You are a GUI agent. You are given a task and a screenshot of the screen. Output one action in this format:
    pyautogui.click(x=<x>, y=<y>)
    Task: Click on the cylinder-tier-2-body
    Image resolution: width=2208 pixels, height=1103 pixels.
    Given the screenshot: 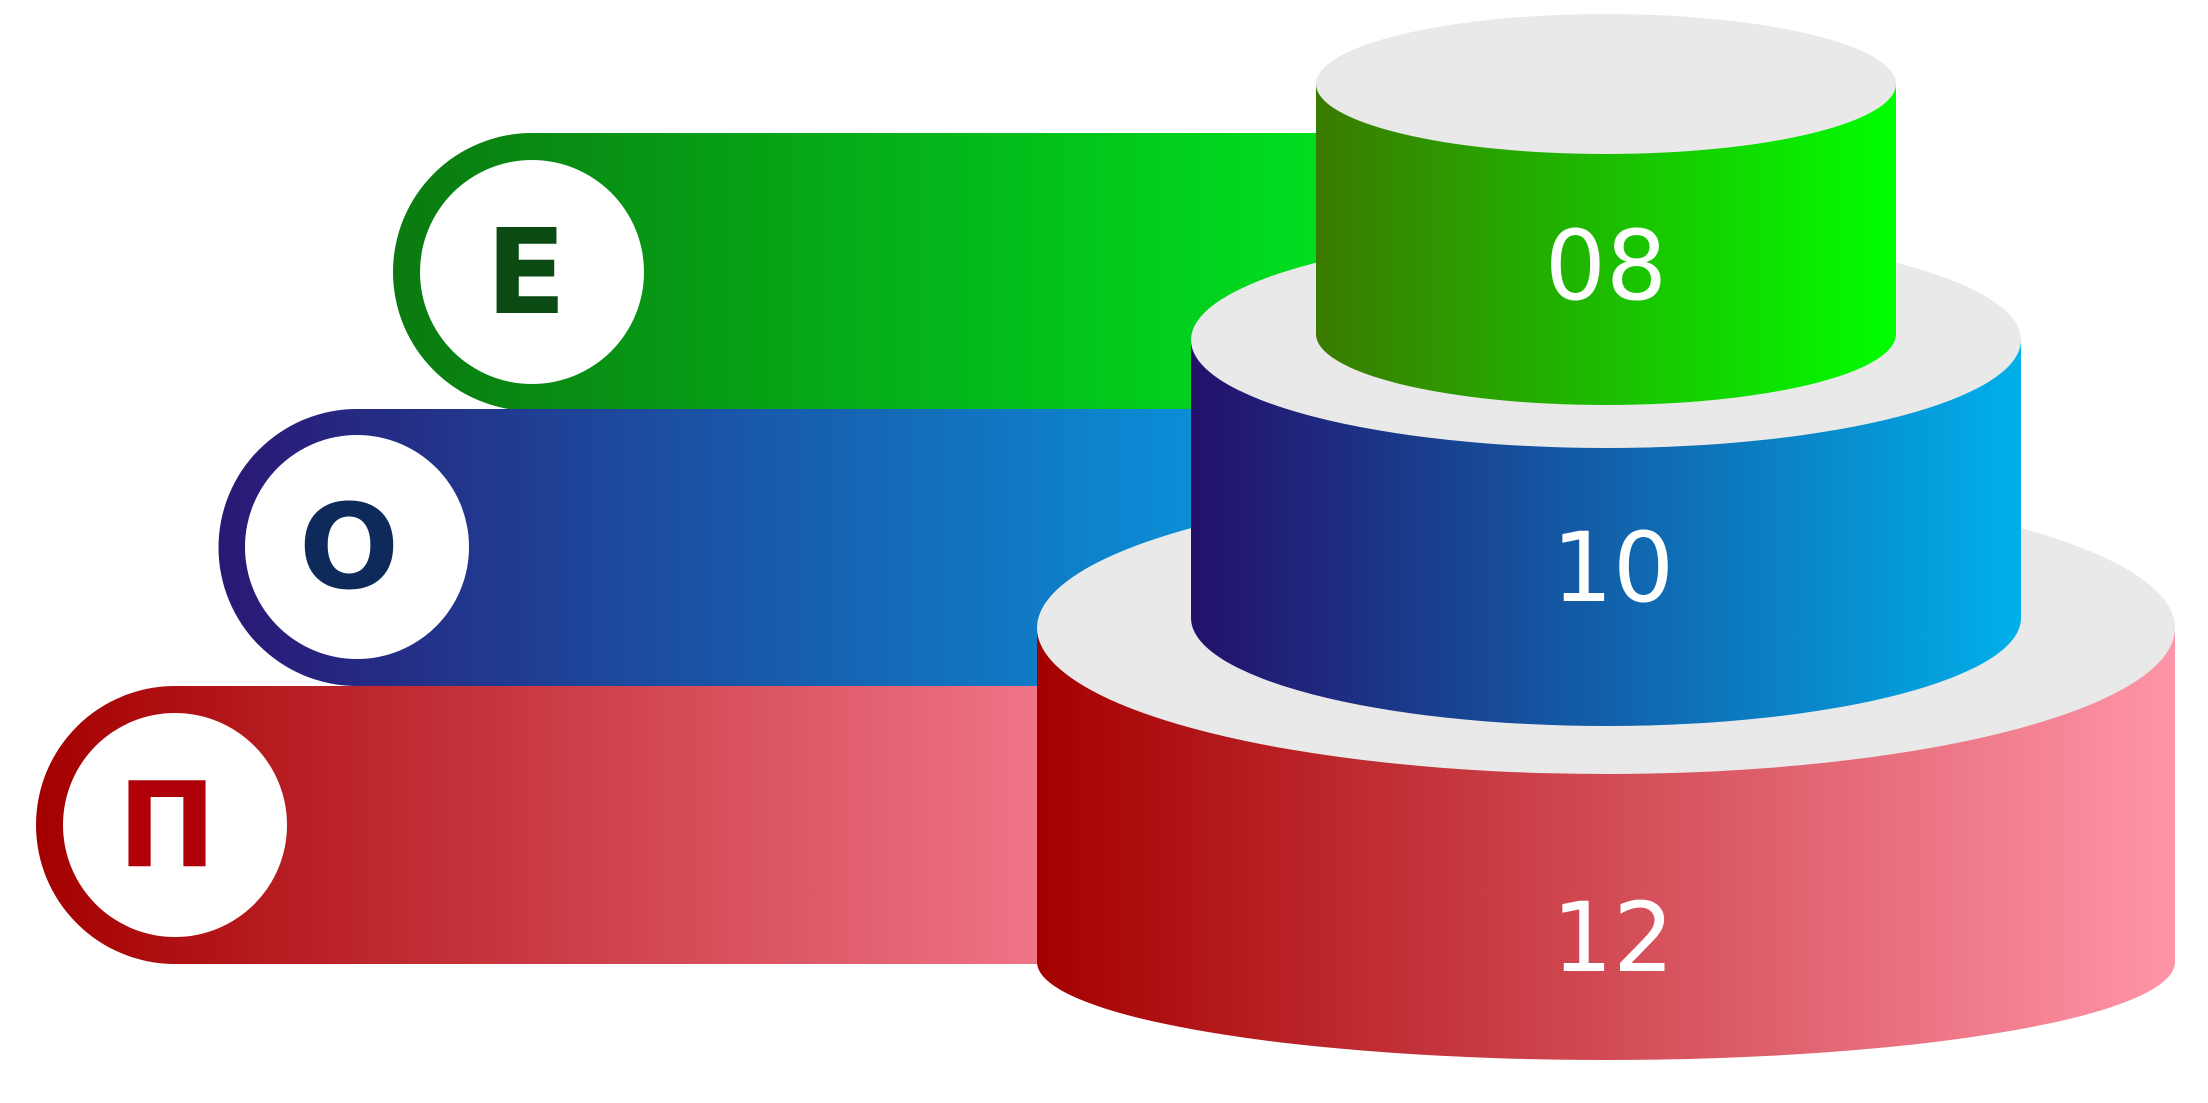 What is the action you would take?
    pyautogui.click(x=1606, y=533)
    